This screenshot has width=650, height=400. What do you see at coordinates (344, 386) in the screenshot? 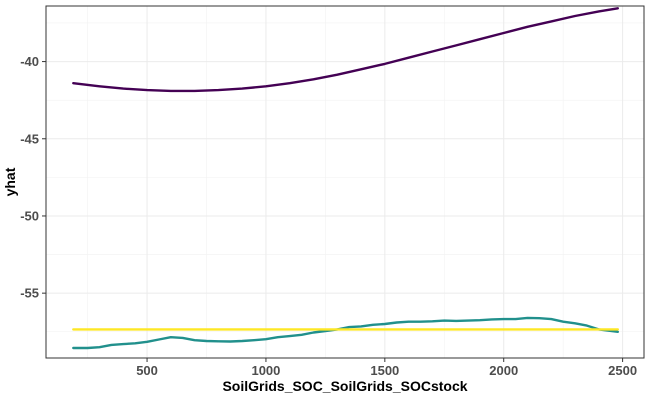
I see `x-axis-title: SoilGrids_SOC_SoilGrids_SOCstock` at bounding box center [344, 386].